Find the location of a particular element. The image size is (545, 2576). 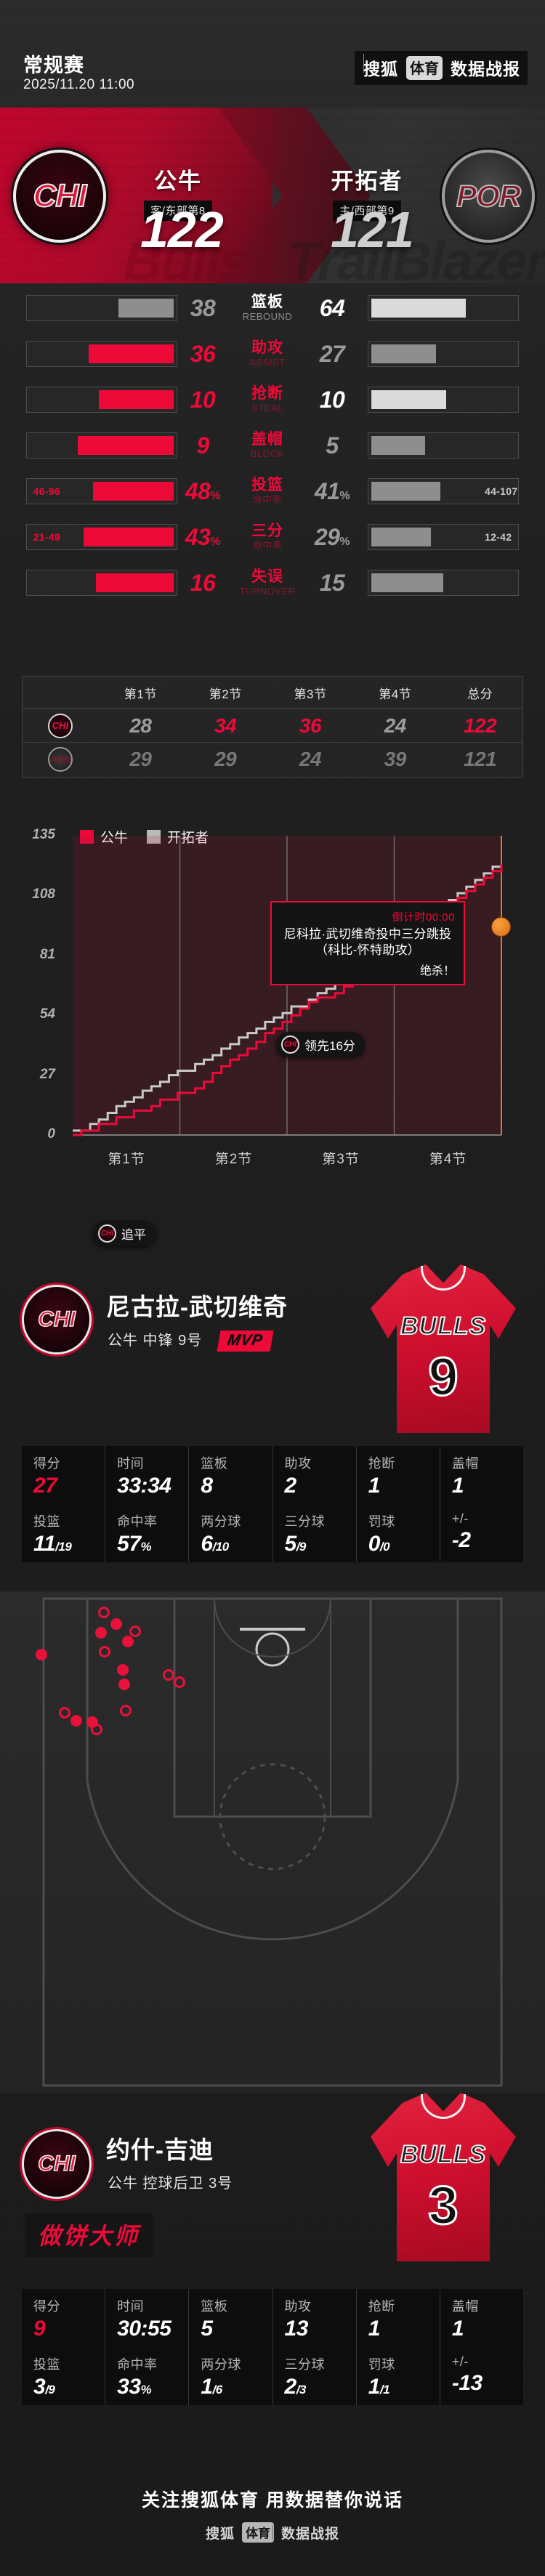

player-card-mvp: CHI 尼古拉-武切维奇 公牛 中锋 9号 MVP BULLS 9 is located at coordinates (272, 1319).